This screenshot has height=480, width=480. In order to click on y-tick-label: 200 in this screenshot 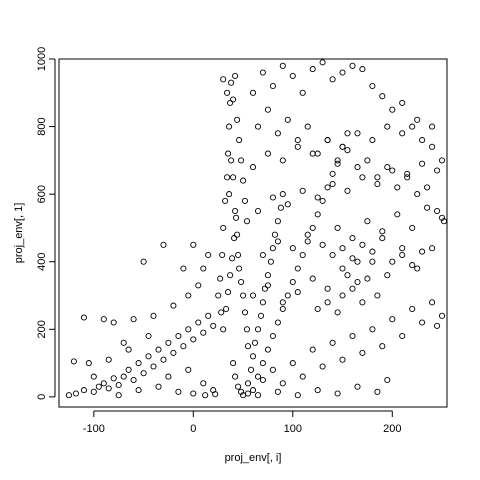, I will do `click(42, 329)`.